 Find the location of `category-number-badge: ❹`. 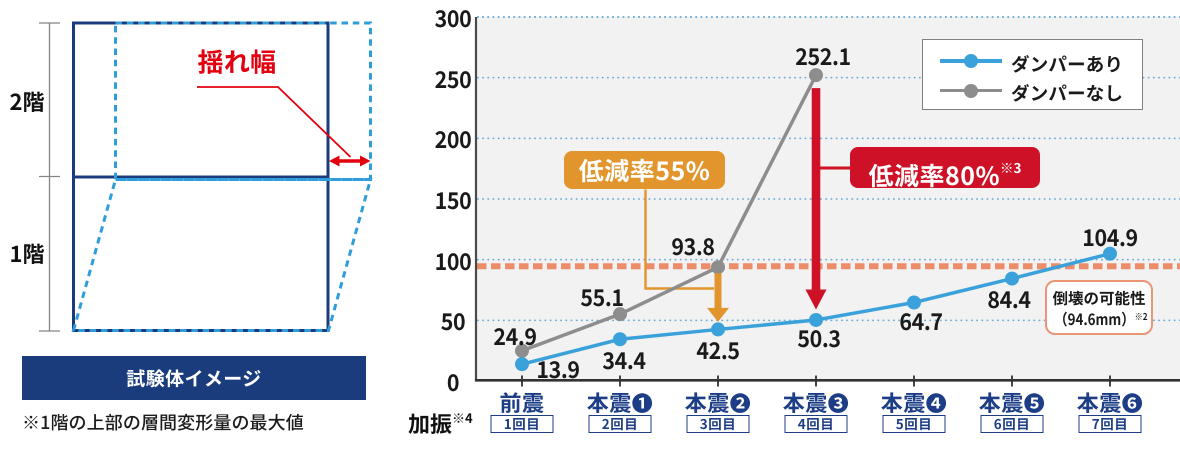

category-number-badge: ❹ is located at coordinates (936, 403).